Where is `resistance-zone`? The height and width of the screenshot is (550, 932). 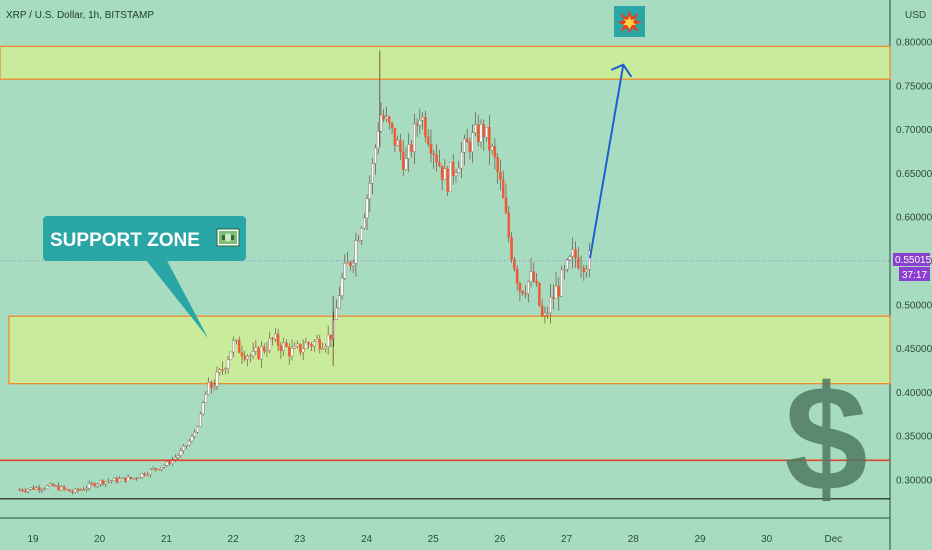
resistance-zone is located at coordinates (445, 62).